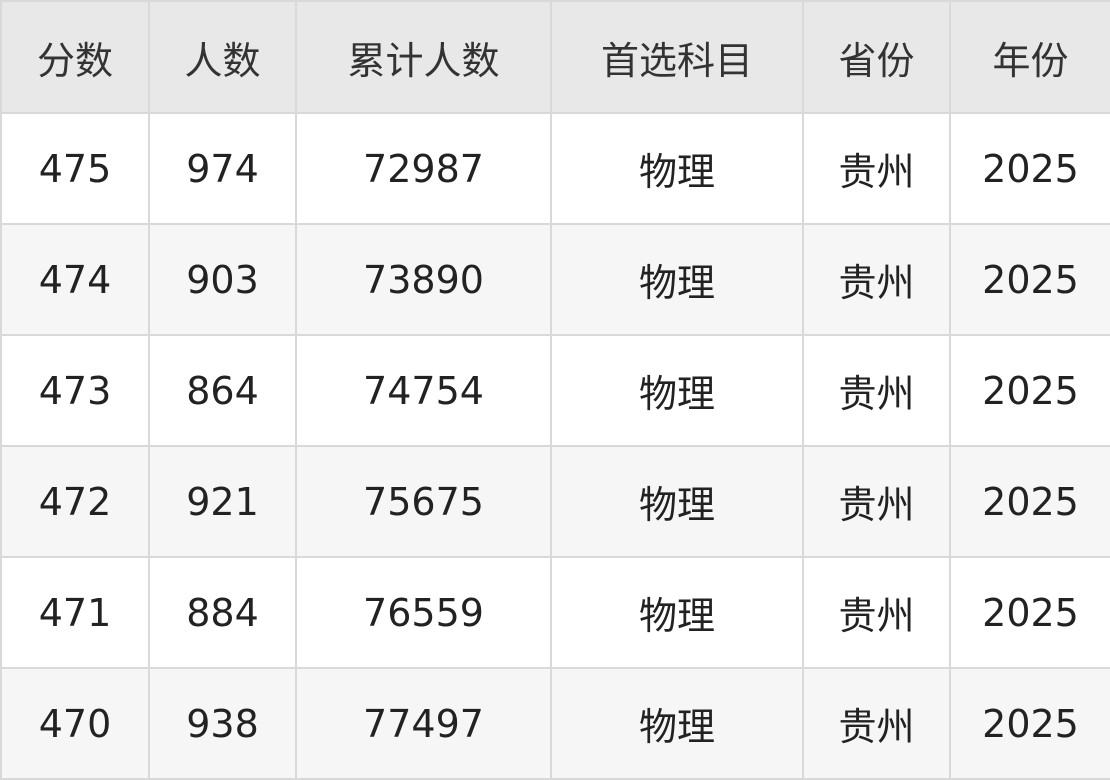 This screenshot has height=780, width=1110. I want to click on header-cell: 首选科目, so click(677, 57).